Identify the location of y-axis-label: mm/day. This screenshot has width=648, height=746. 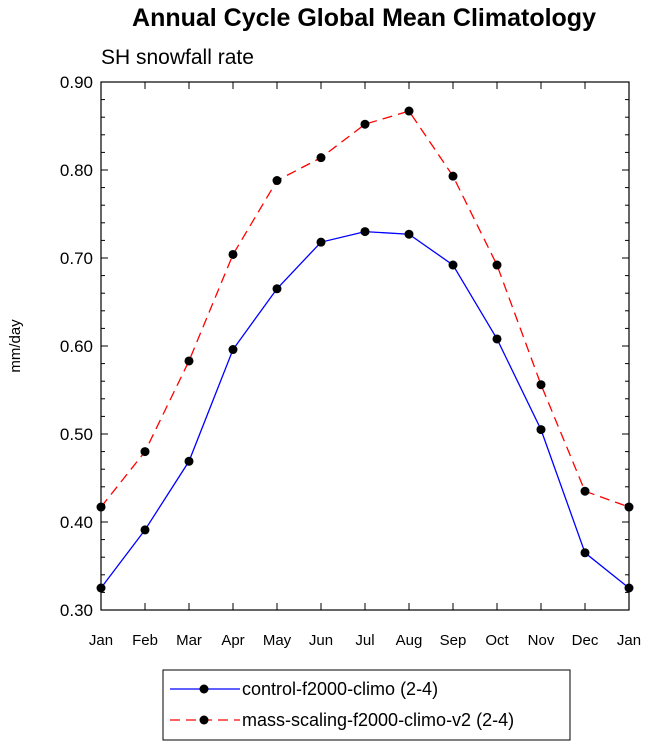
(15, 346).